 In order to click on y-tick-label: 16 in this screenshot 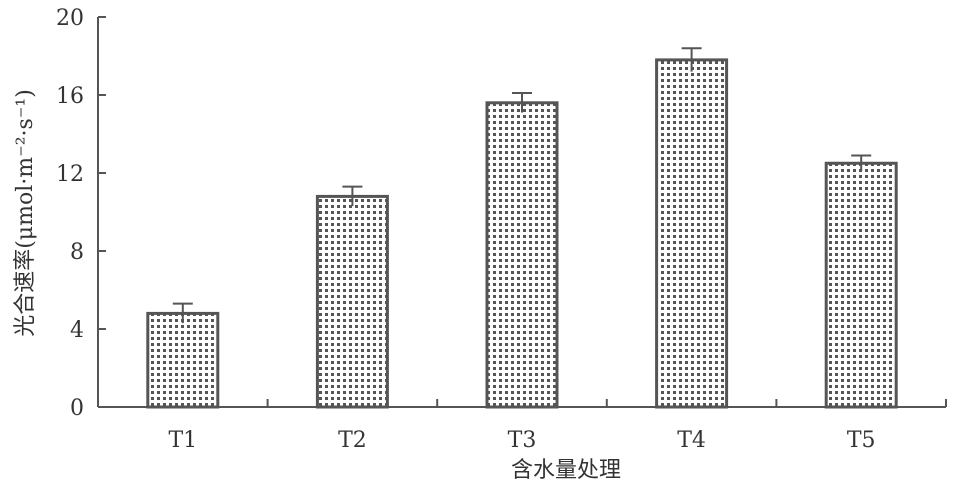, I will do `click(70, 96)`.